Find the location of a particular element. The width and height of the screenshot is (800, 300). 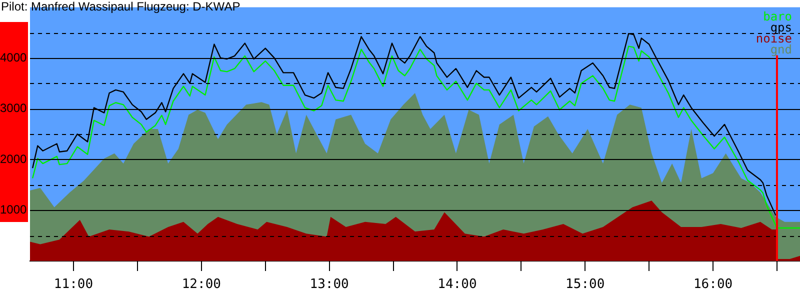

x-tick-label: 14:00 is located at coordinates (457, 284).